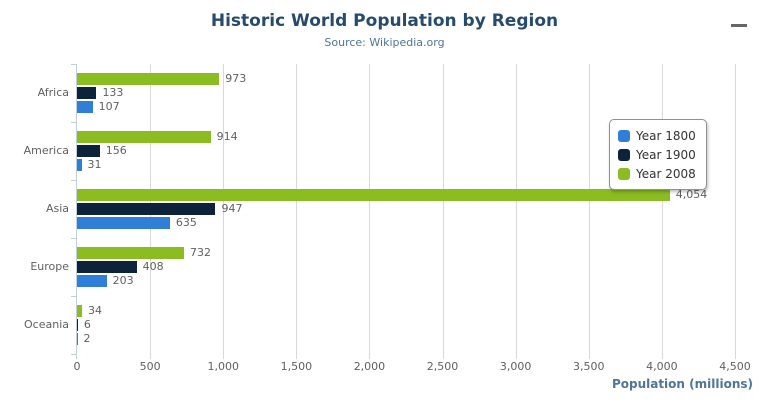 This screenshot has width=769, height=416. What do you see at coordinates (109, 106) in the screenshot?
I see `data-label: 107` at bounding box center [109, 106].